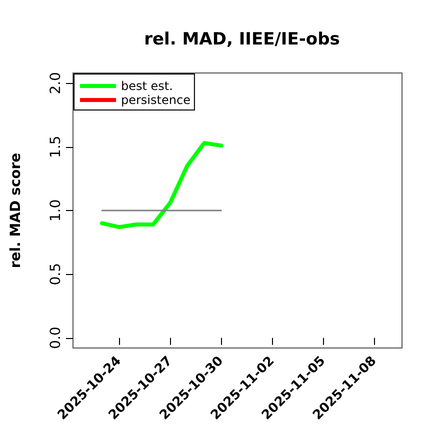  I want to click on y-tick-label: 2.0, so click(56, 83).